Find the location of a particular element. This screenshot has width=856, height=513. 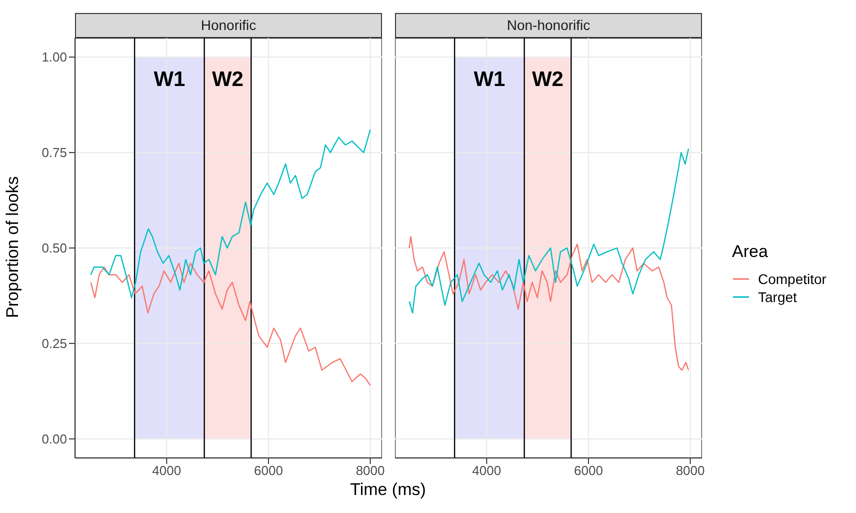

chart-title: Non-honorific is located at coordinates (548, 25).